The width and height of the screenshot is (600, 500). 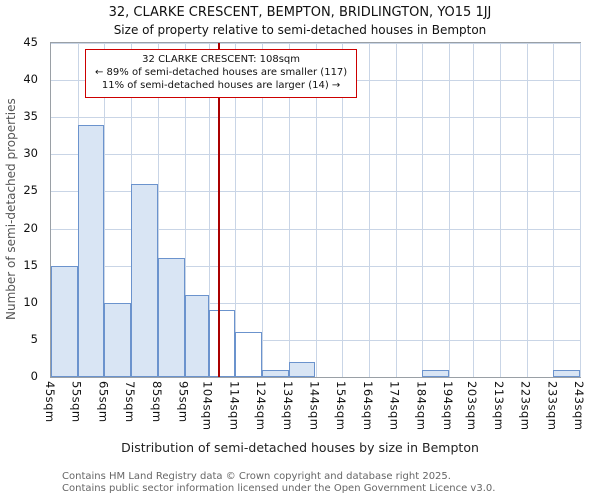 What do you see at coordinates (34, 376) in the screenshot?
I see `y-tick-label: 0` at bounding box center [34, 376].